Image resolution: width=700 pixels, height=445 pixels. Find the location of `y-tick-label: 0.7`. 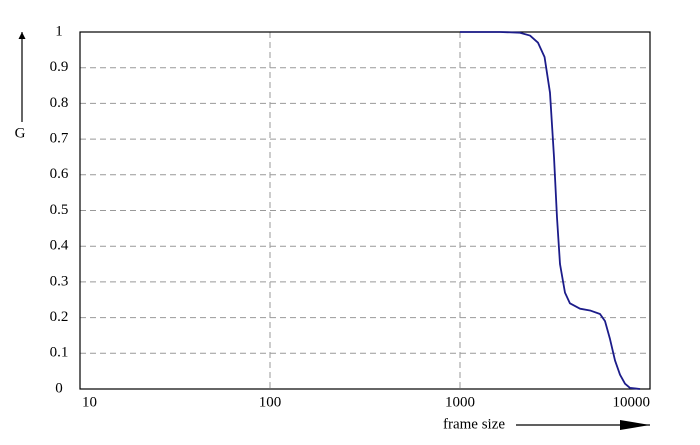

y-tick-label: 0.7 is located at coordinates (59, 139).